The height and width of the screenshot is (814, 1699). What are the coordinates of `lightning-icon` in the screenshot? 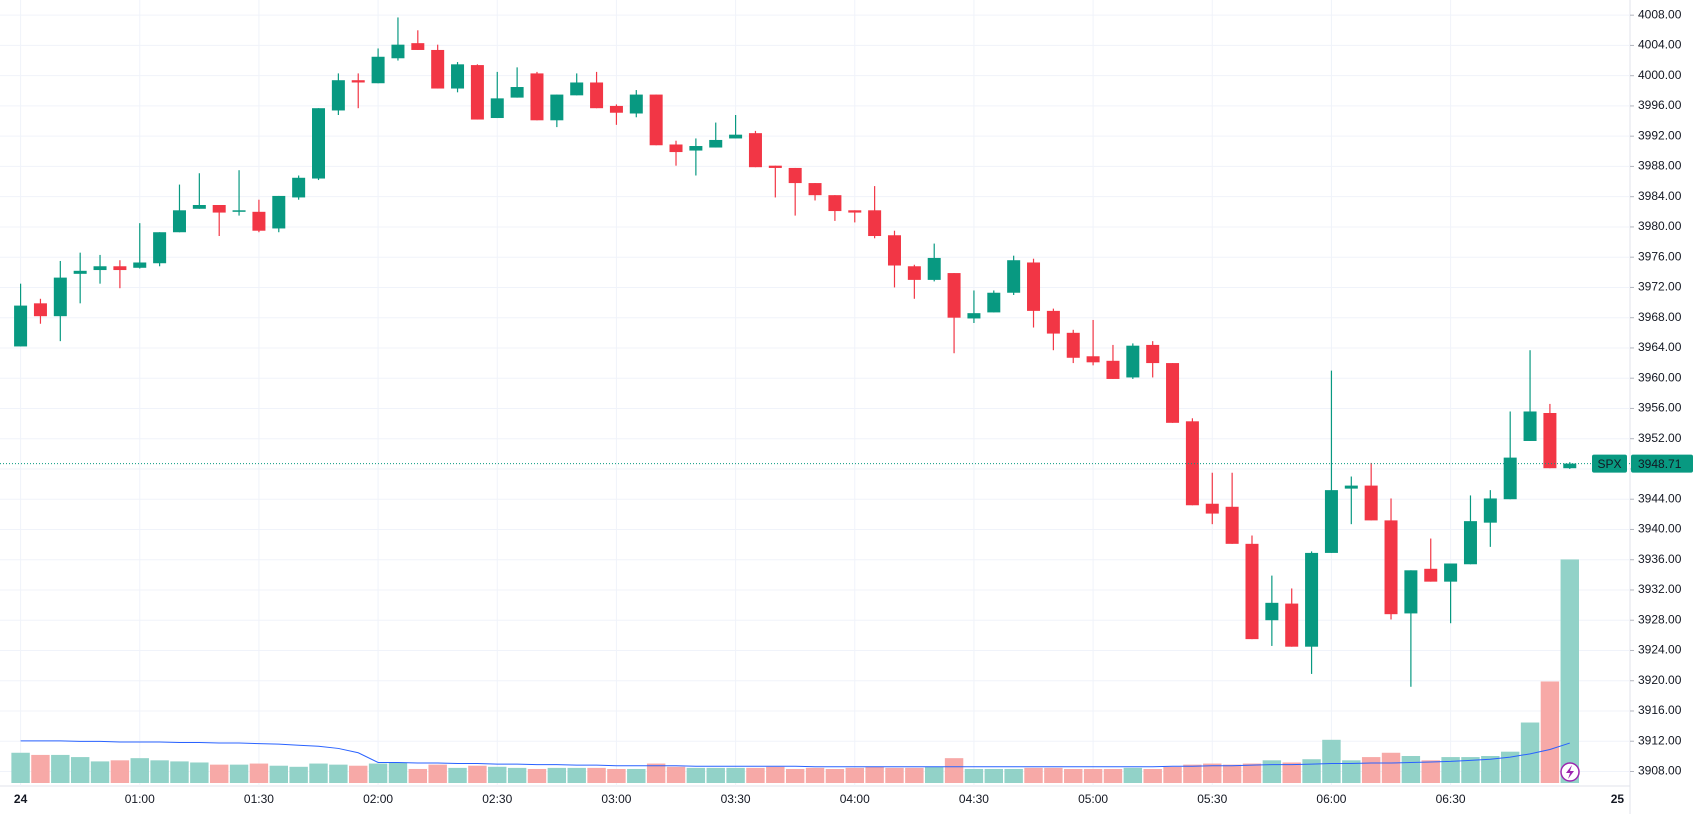 It's located at (1570, 772).